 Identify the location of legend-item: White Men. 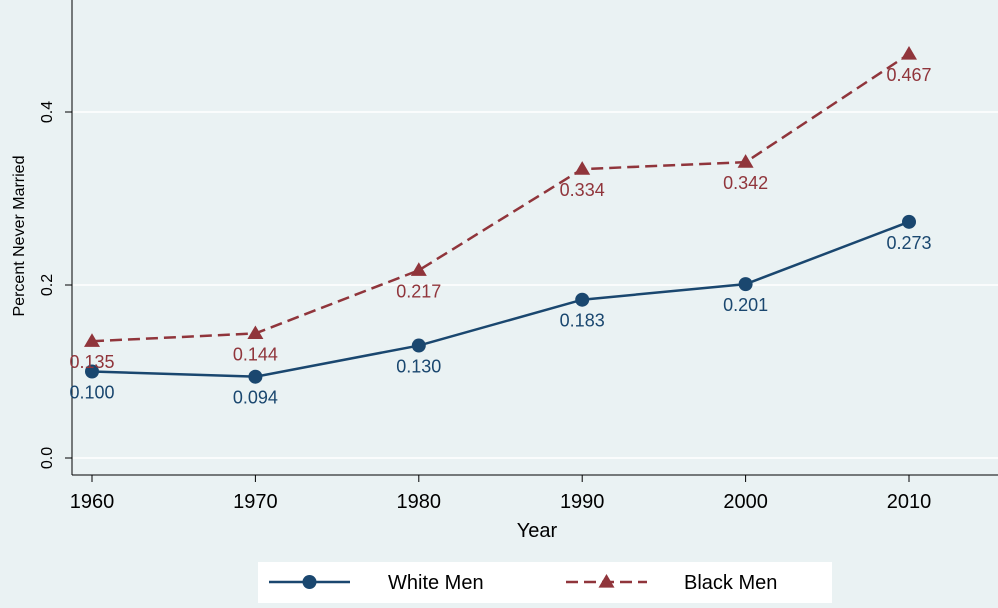
(376, 583).